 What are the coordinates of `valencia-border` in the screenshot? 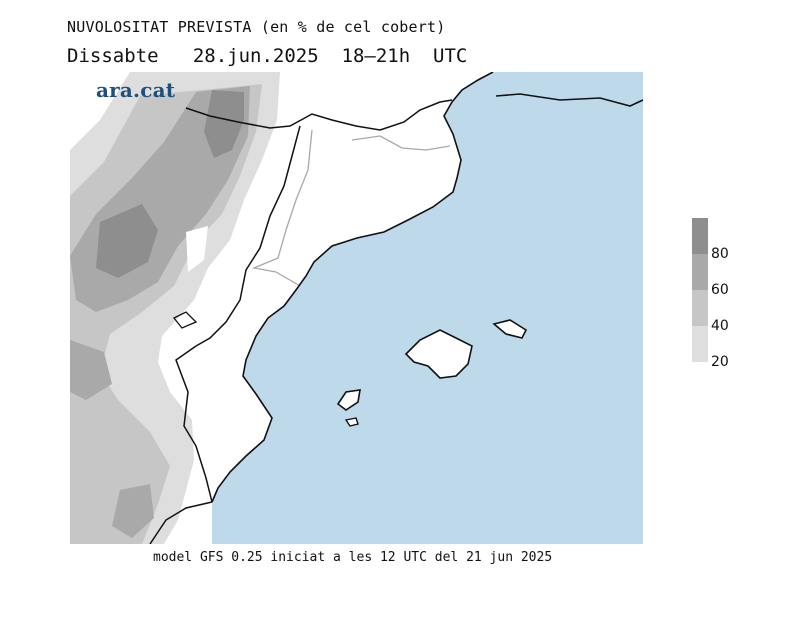 It's located at (194, 424).